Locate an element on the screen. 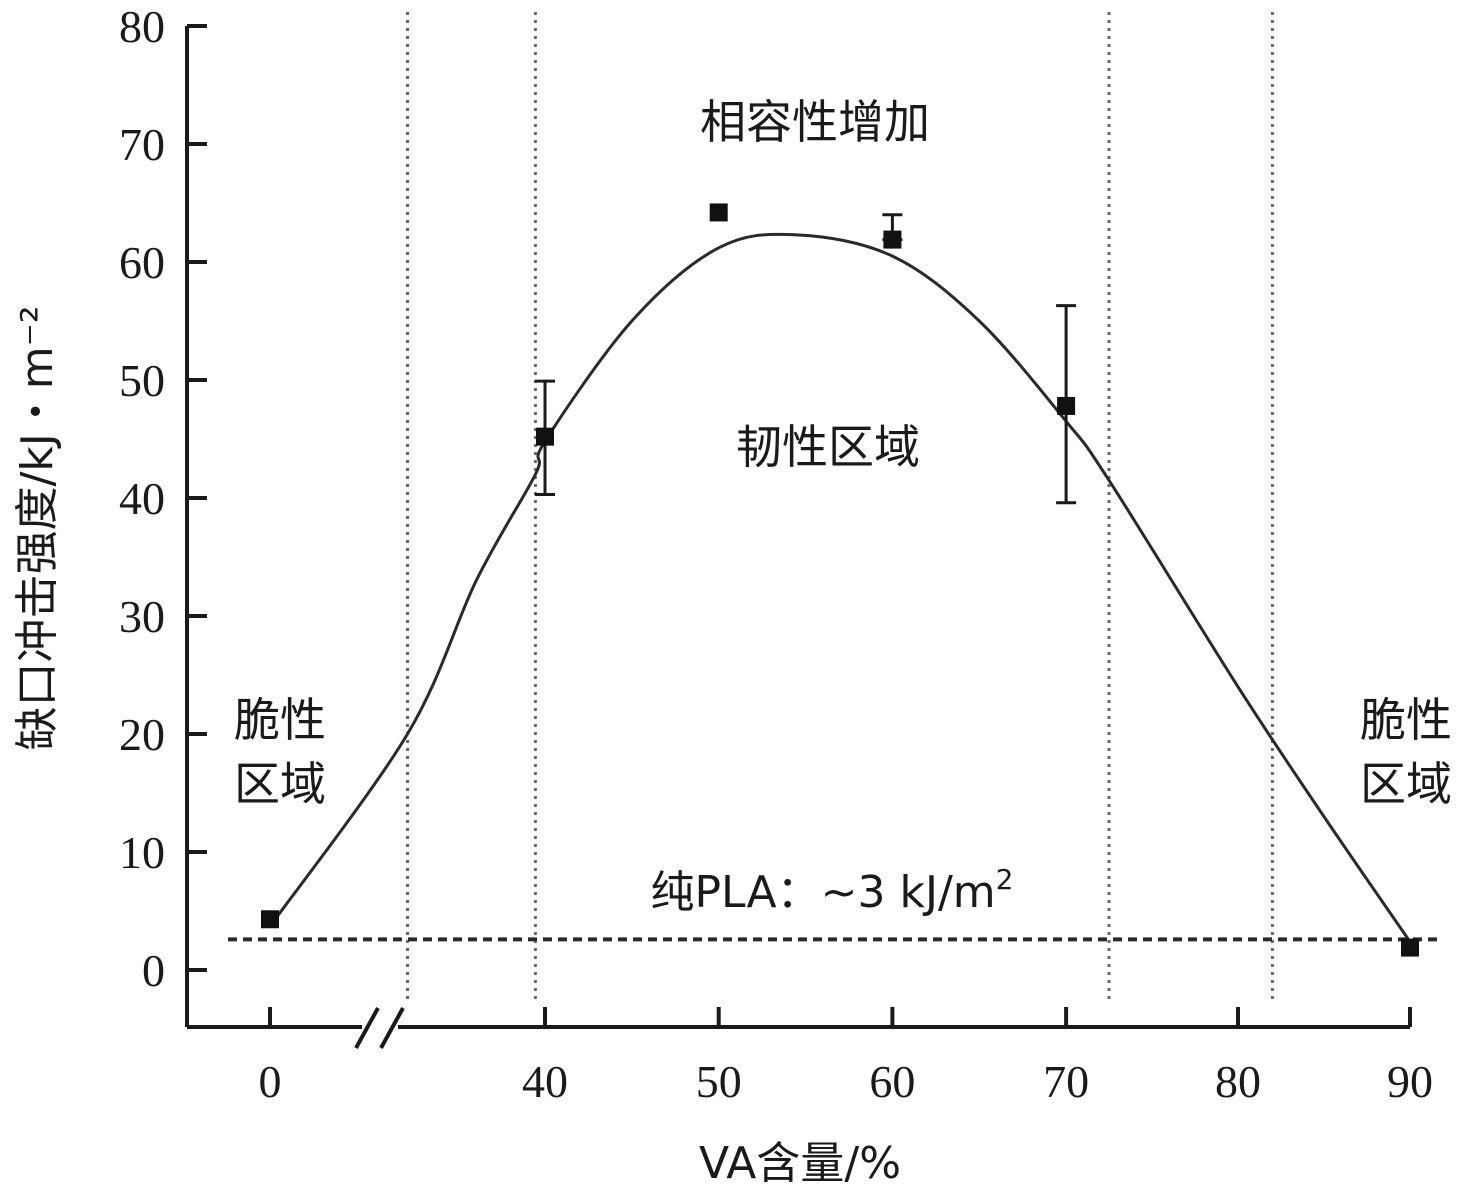 Image resolution: width=1467 pixels, height=1188 pixels. x-tick-label: 60 is located at coordinates (892, 1081).